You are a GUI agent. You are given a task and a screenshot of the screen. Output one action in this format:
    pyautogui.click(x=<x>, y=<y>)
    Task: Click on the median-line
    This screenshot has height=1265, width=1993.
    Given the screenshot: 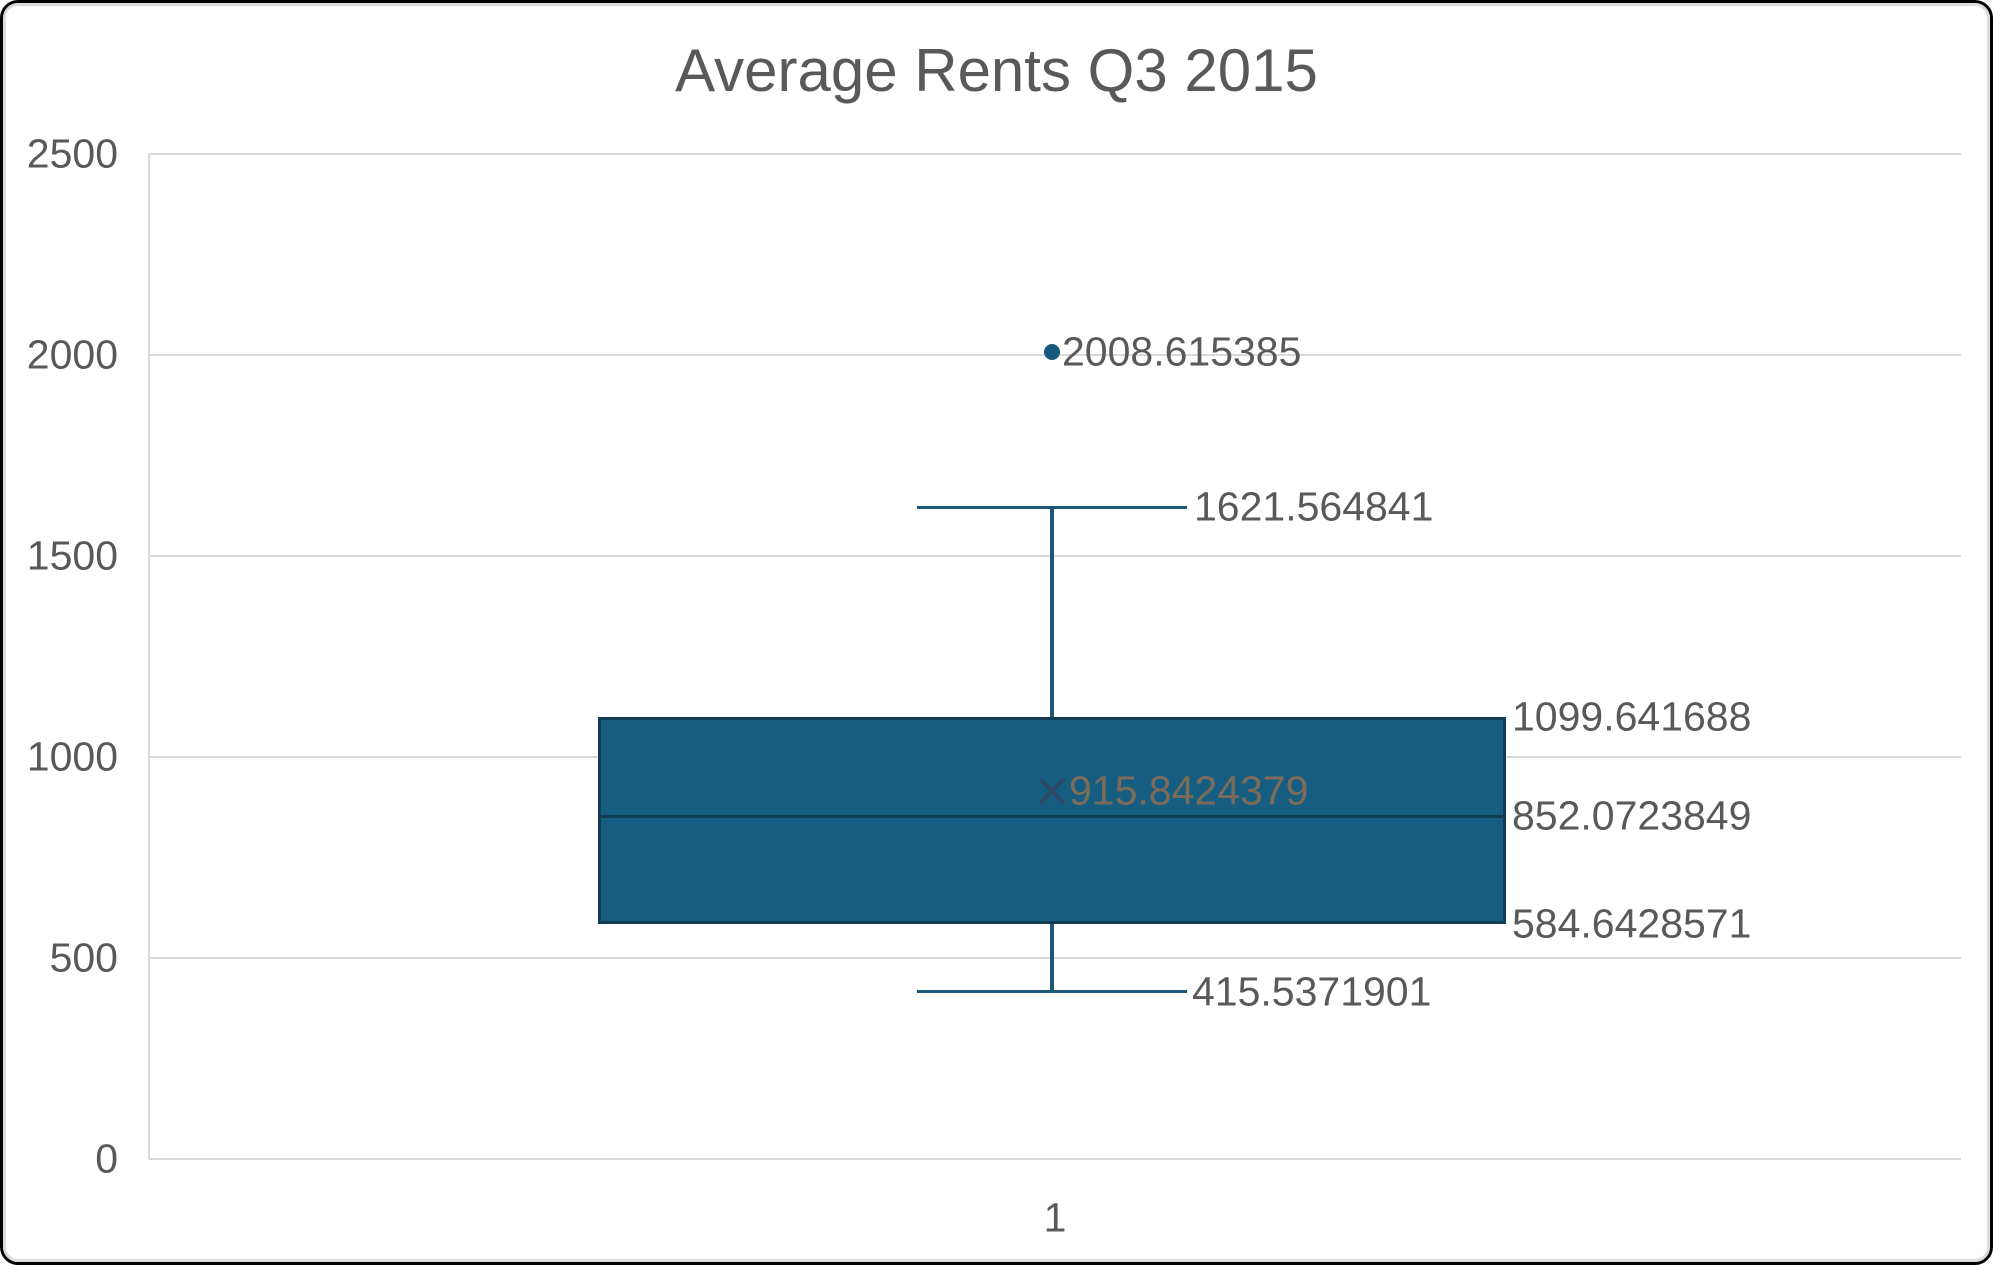 What is the action you would take?
    pyautogui.click(x=1052, y=816)
    